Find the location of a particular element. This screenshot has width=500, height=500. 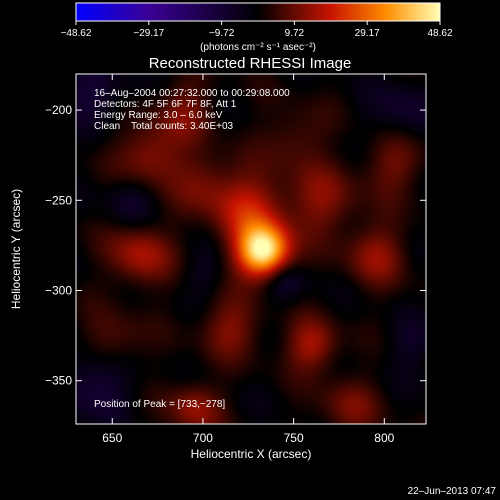

x-axis-label: Heliocentric X (arcsec) is located at coordinates (251, 454).